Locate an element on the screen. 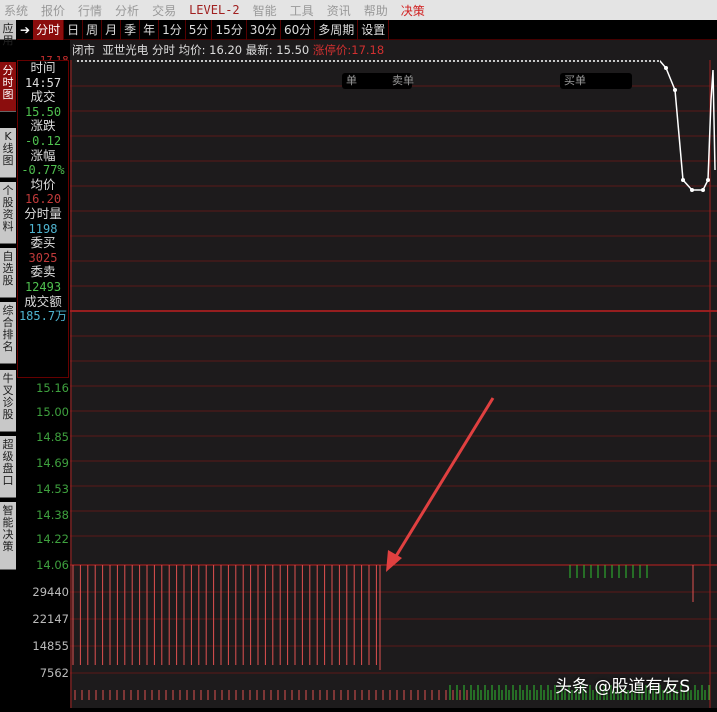 The width and height of the screenshot is (717, 712). price-axis-label: 14.06 is located at coordinates (52, 565).